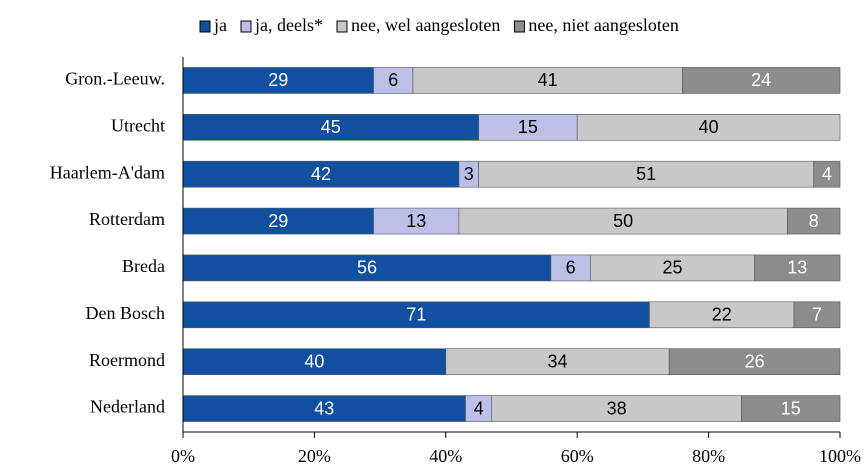 The image size is (865, 472). Describe the element at coordinates (138, 125) in the screenshot. I see `y-tick-label: Utrecht` at that location.